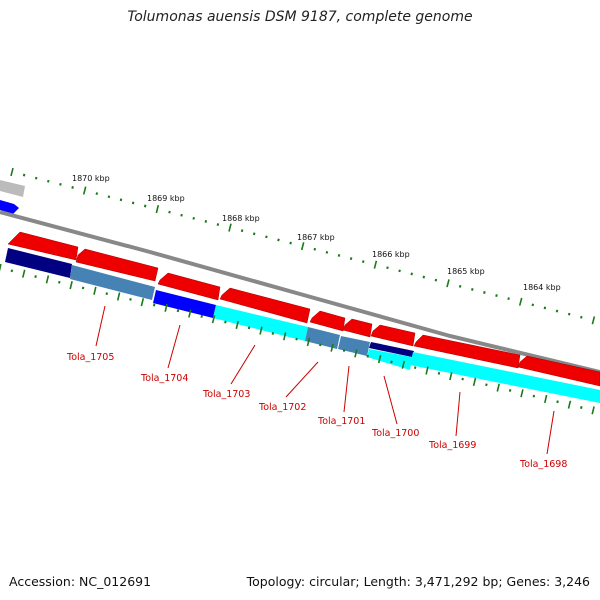  What do you see at coordinates (80, 581) in the screenshot?
I see `accession-text: Accession: NC_012691` at bounding box center [80, 581].